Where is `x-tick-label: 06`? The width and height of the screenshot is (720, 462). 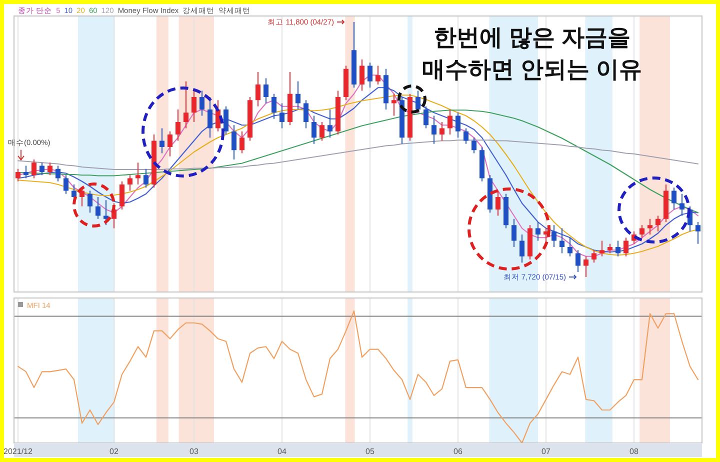 x-tick-label: 06 is located at coordinates (458, 451).